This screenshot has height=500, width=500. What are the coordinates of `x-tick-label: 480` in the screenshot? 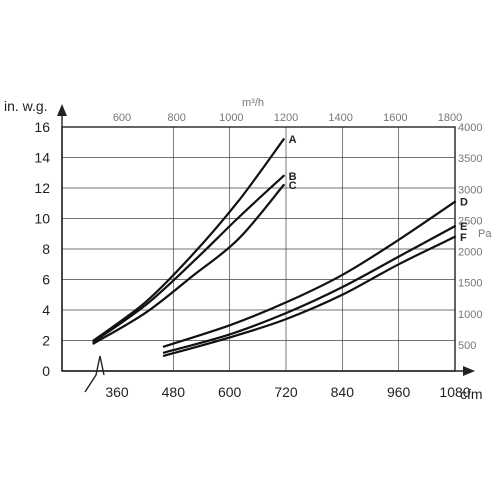 It's located at (174, 392).